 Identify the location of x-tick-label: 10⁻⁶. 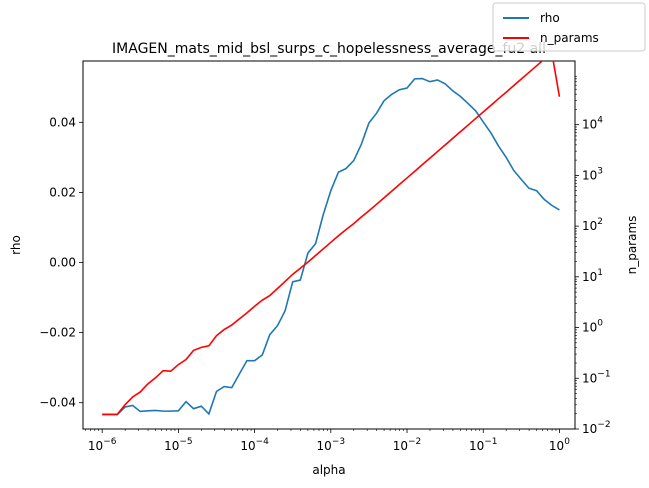
(102, 445).